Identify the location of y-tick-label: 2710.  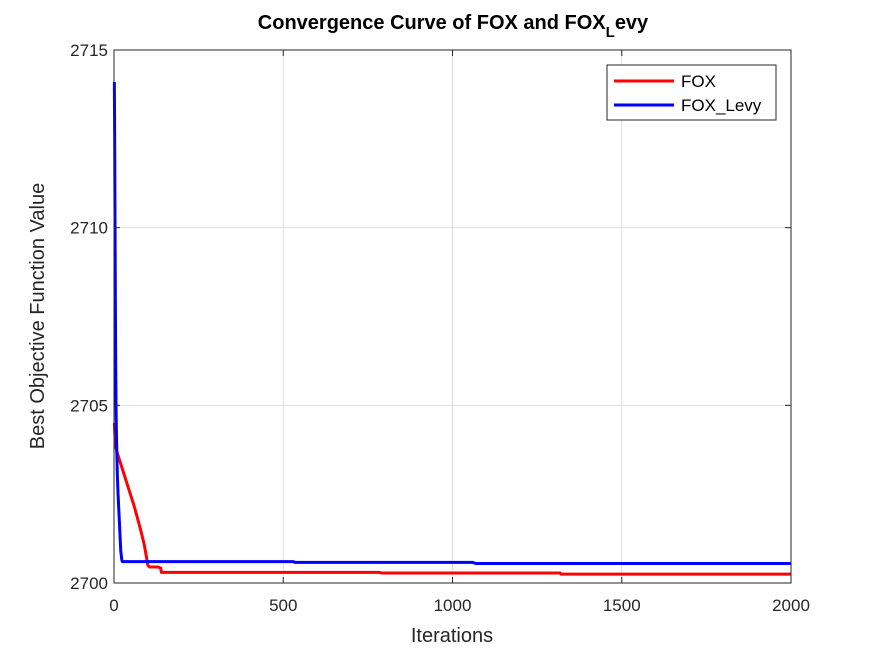
(89, 228).